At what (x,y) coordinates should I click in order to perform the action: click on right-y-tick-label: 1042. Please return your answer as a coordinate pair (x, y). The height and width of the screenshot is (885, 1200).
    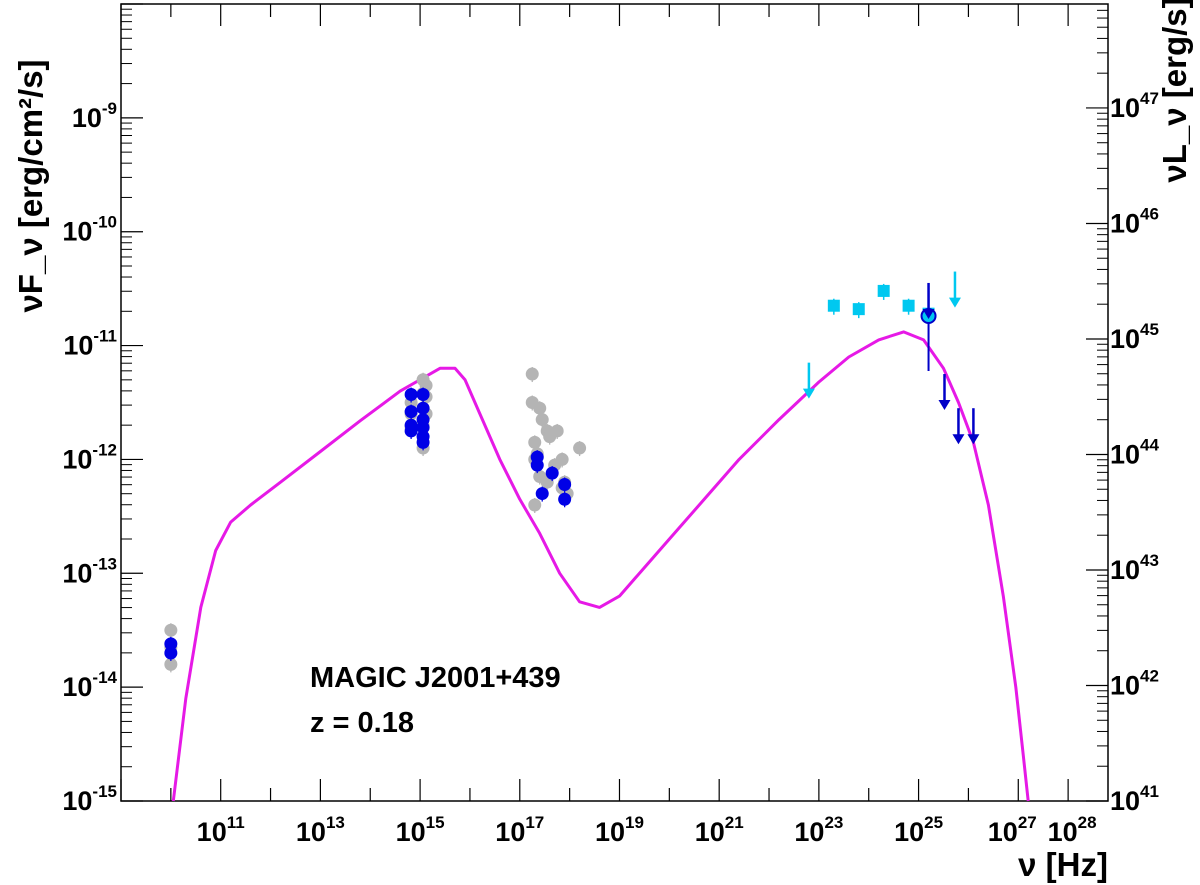
    Looking at the image, I should click on (1134, 683).